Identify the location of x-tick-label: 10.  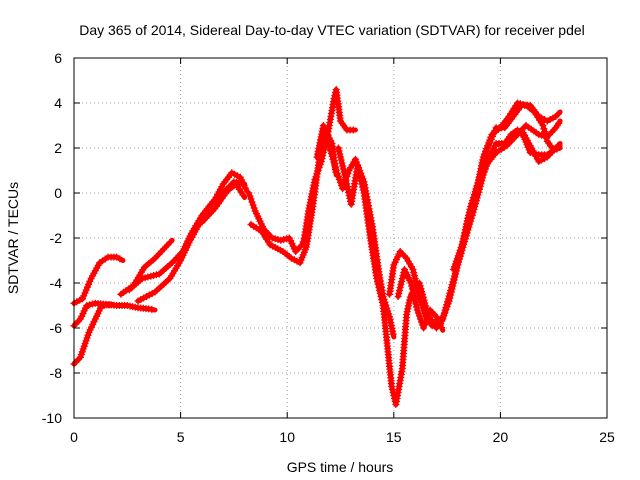
(287, 437).